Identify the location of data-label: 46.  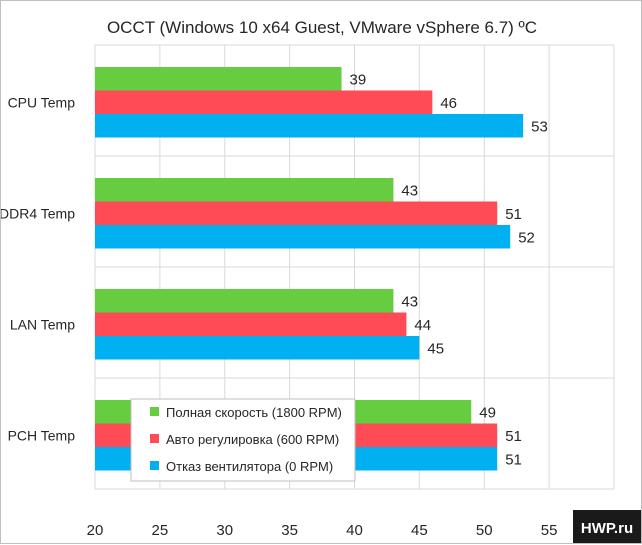
(448, 103).